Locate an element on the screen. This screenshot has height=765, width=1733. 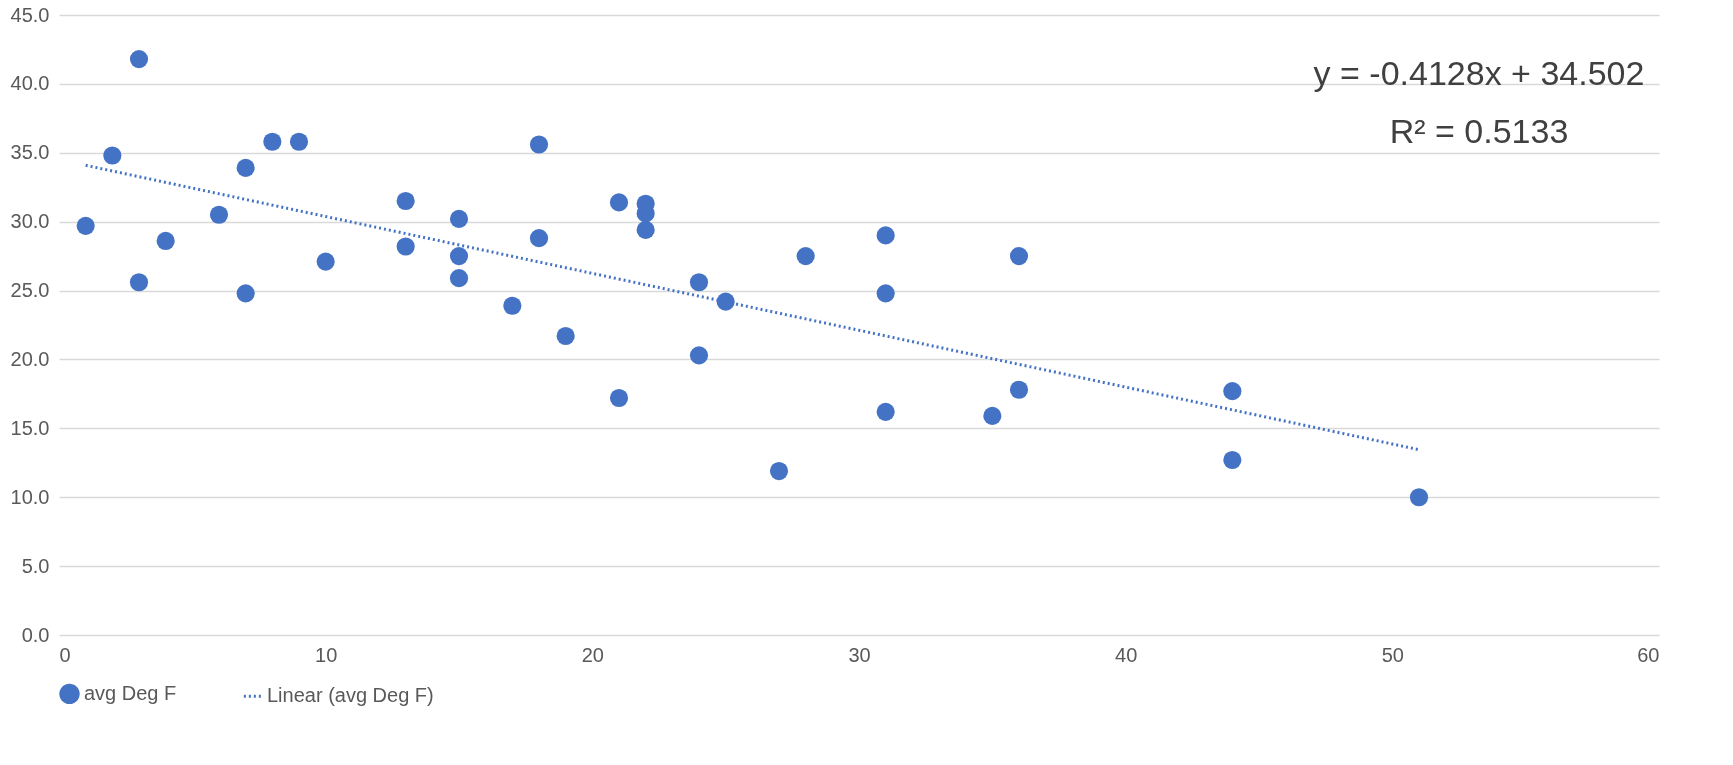
annotation: y = -0.4128x + 34.502 is located at coordinates (1479, 73).